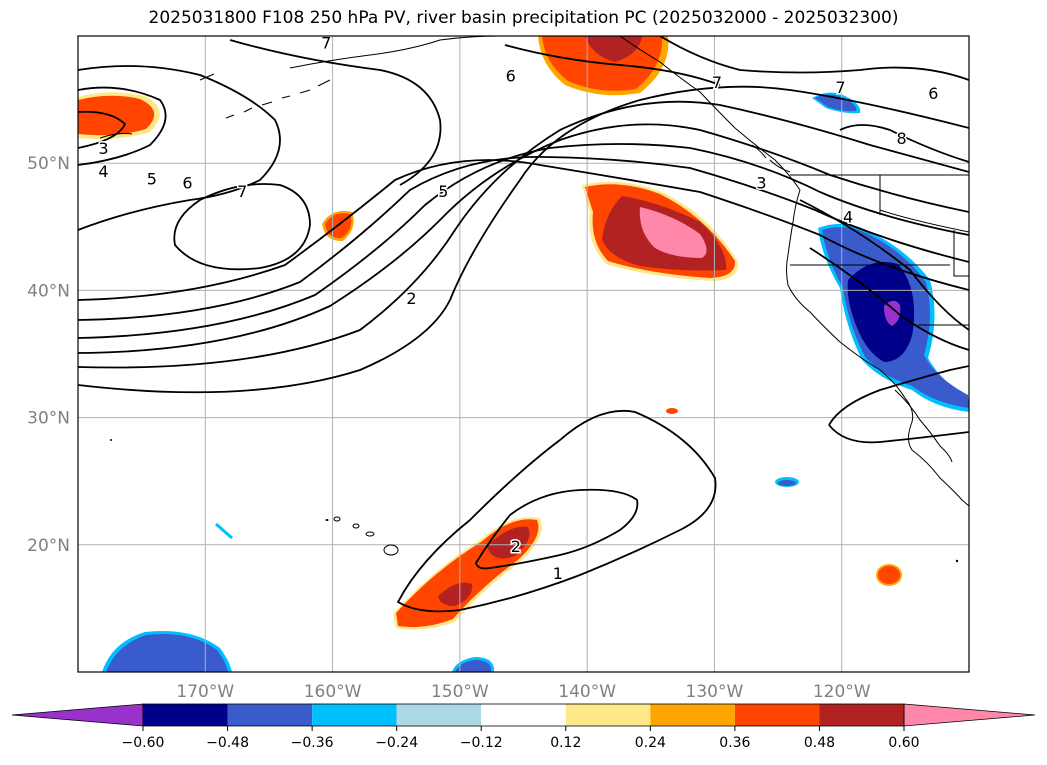  I want to click on state-borders, so click(879, 250).